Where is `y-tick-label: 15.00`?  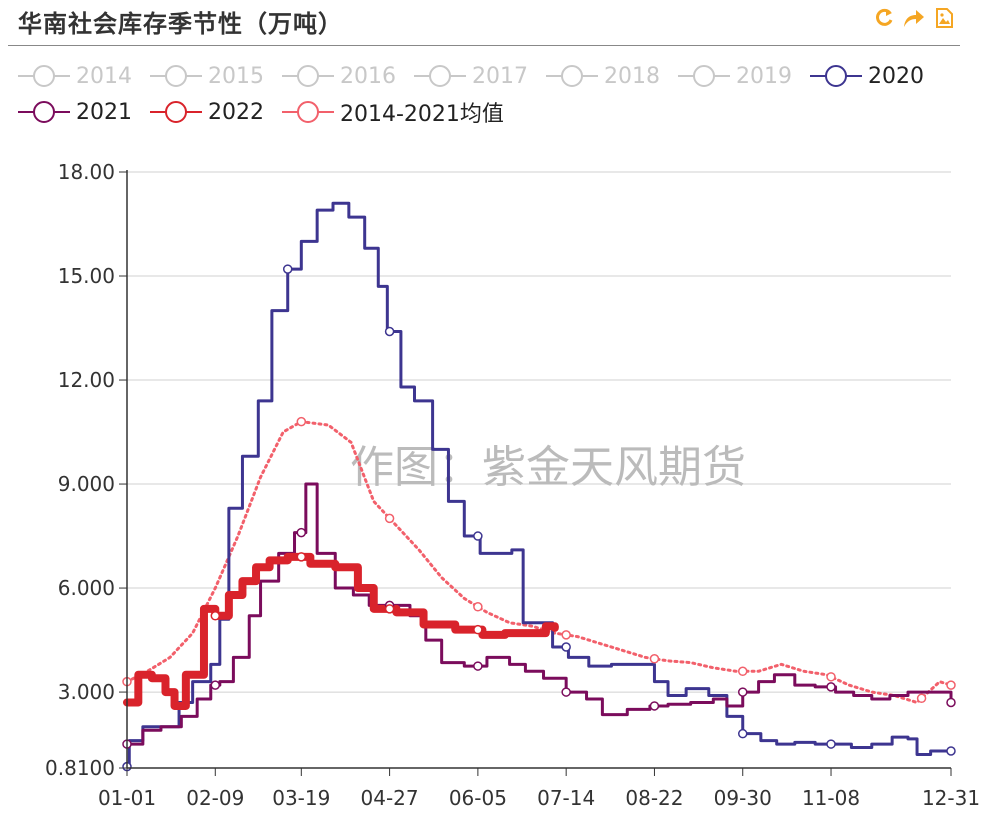 y-tick-label: 15.00 is located at coordinates (86, 276).